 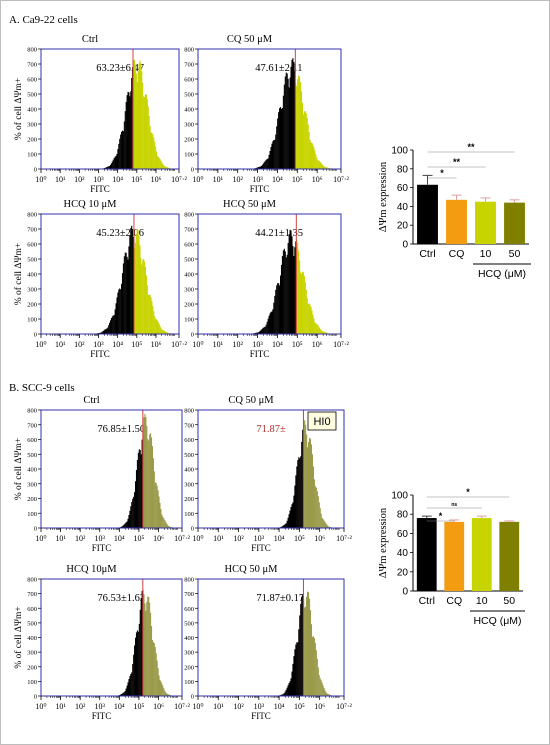 What do you see at coordinates (80, 706) in the screenshot?
I see `x-tick-label: 10²` at bounding box center [80, 706].